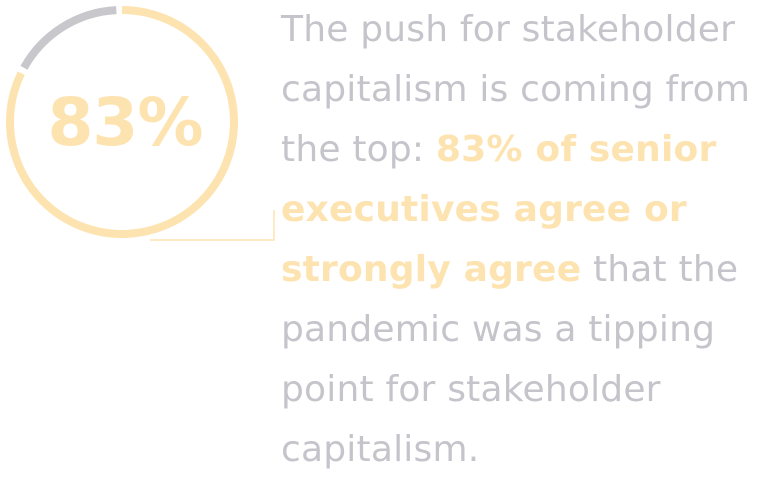 The height and width of the screenshot is (480, 780). What do you see at coordinates (660, 269) in the screenshot?
I see `statement-plain-text: that the` at bounding box center [660, 269].